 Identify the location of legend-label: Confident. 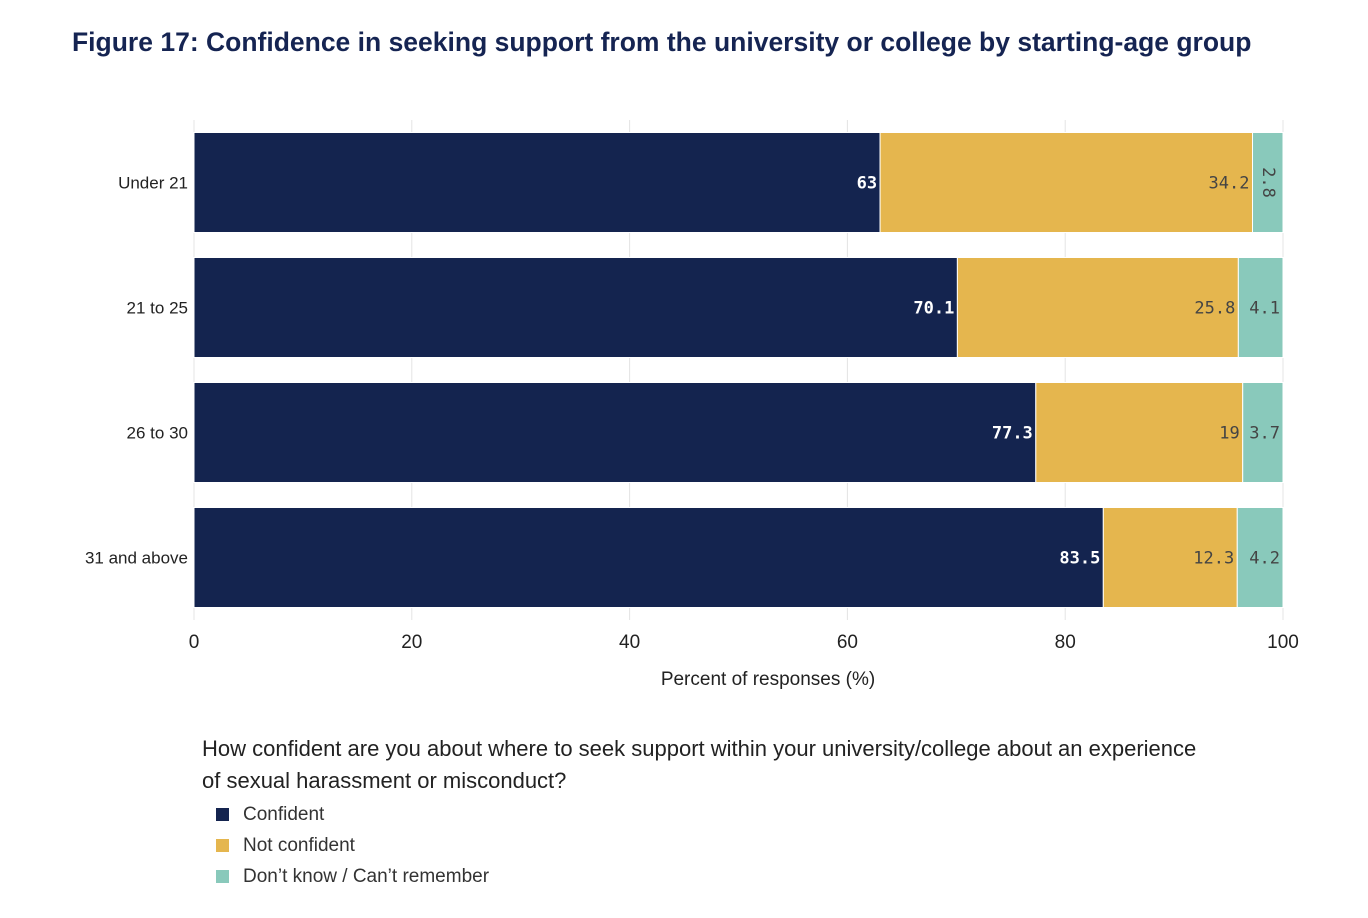
(284, 814).